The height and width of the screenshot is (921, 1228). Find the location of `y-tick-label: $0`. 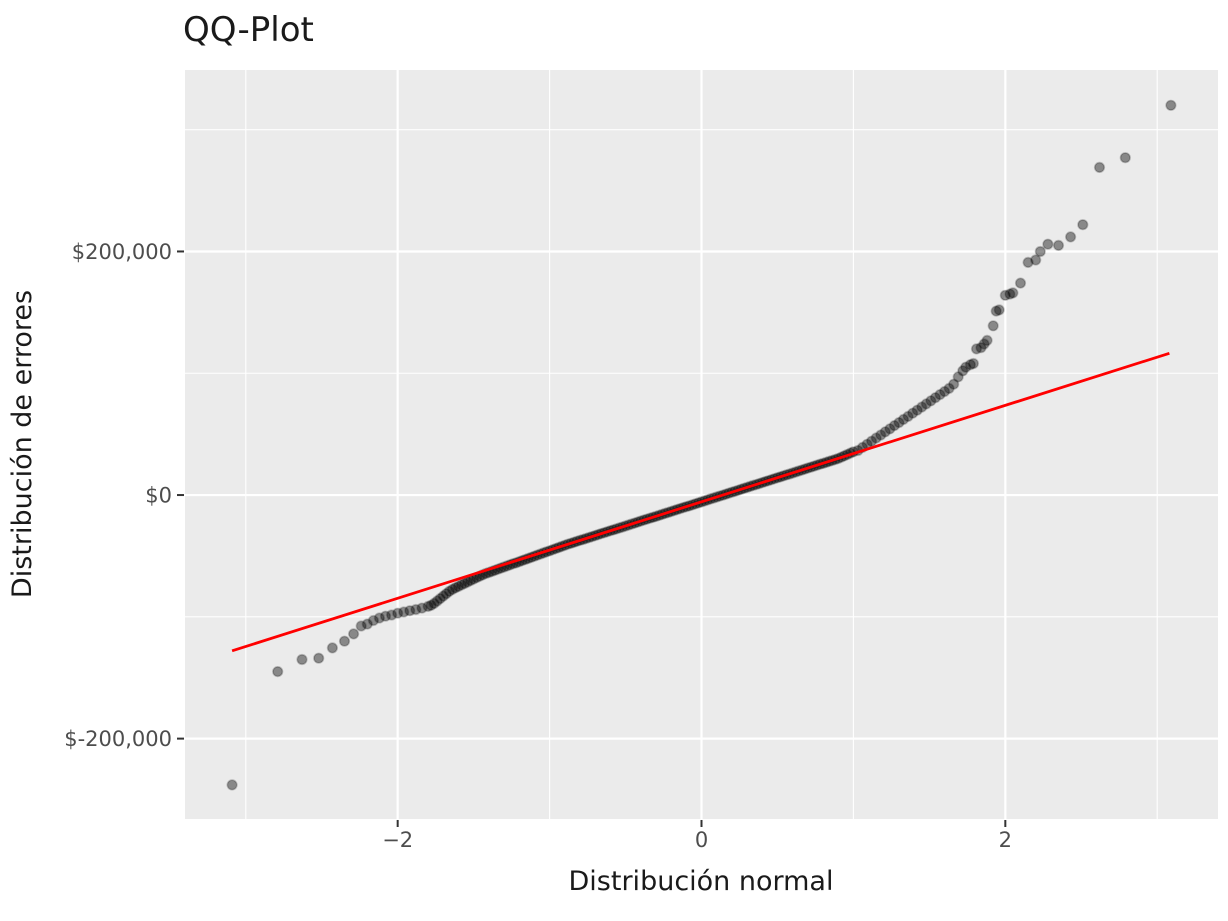

y-tick-label: $0 is located at coordinates (158, 496).